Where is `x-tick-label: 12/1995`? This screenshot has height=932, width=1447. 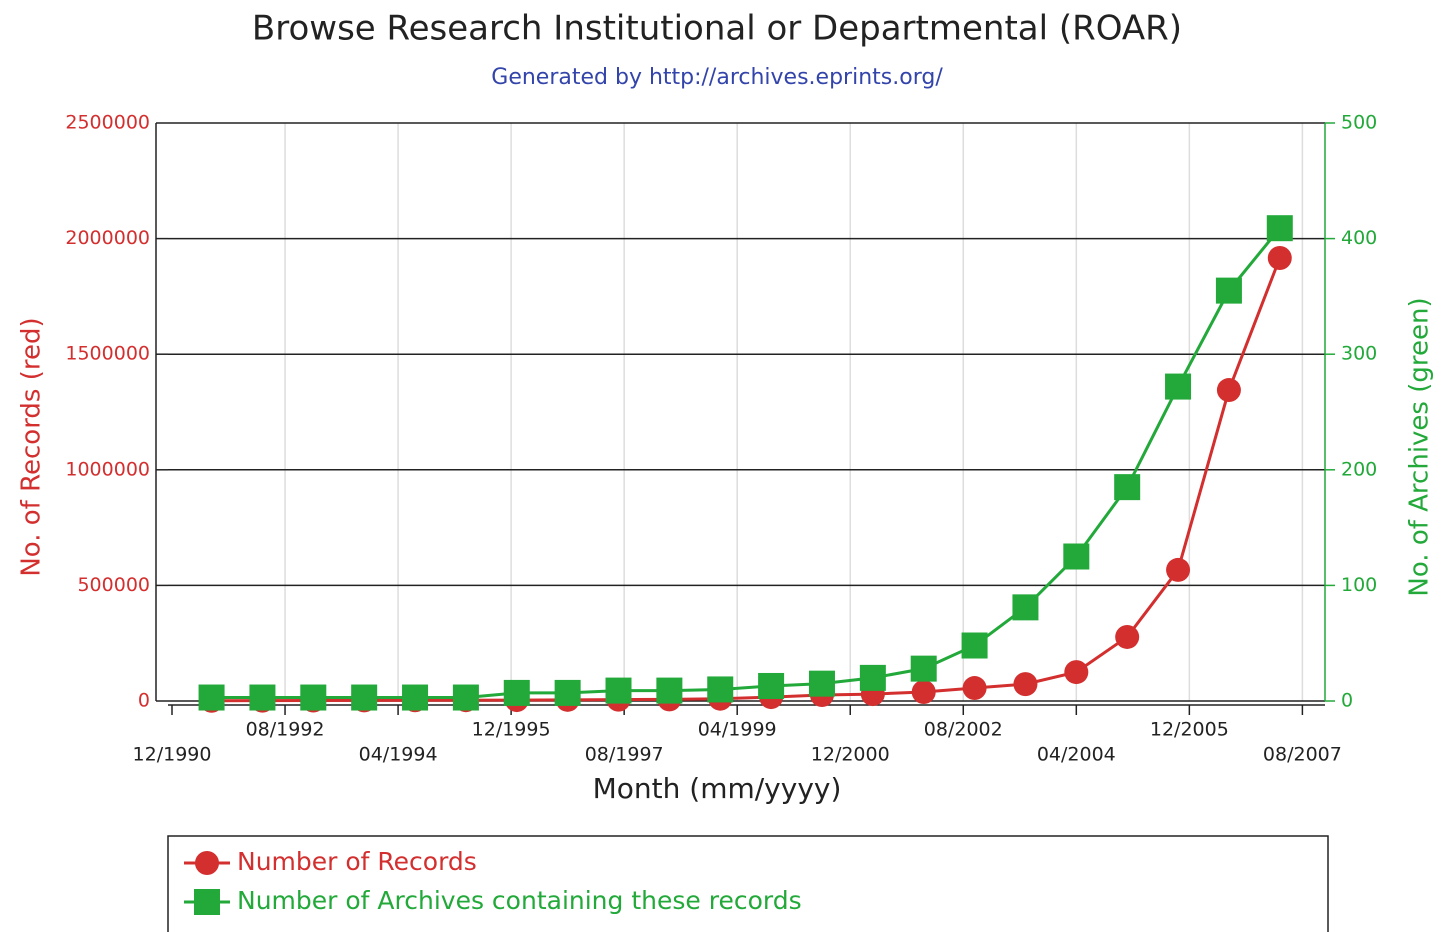 x-tick-label: 12/1995 is located at coordinates (511, 730).